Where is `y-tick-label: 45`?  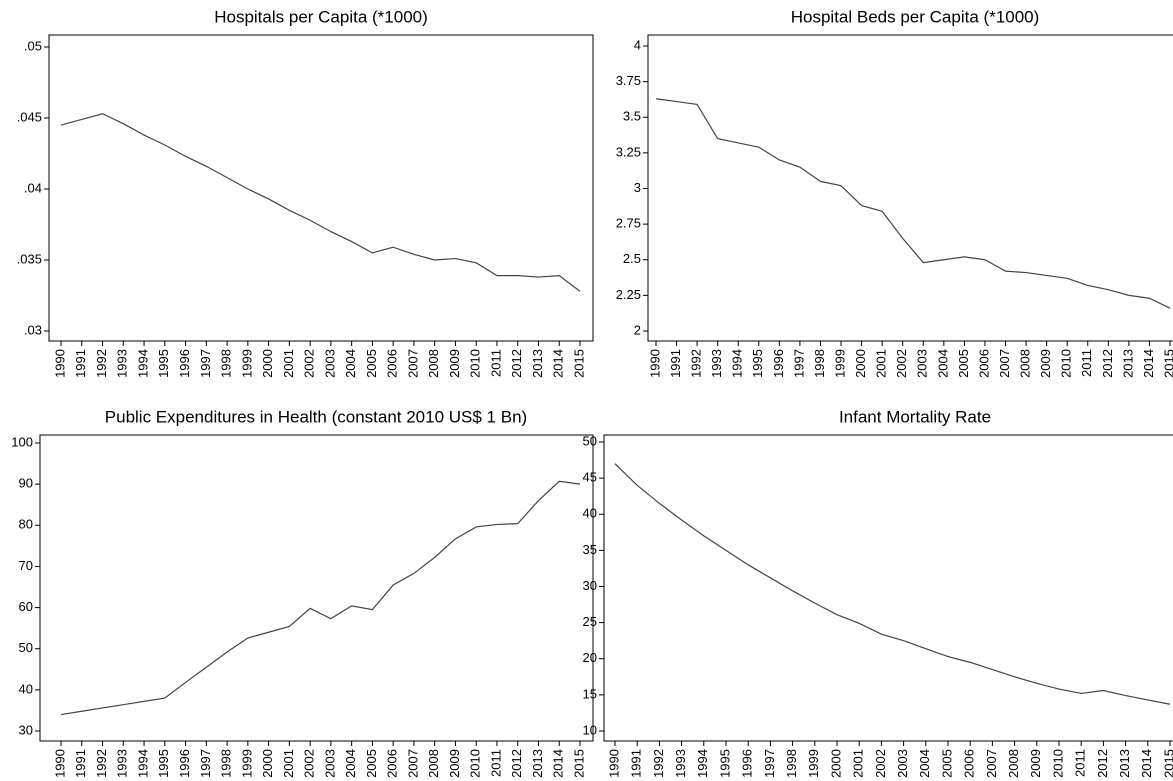
y-tick-label: 45 is located at coordinates (590, 477).